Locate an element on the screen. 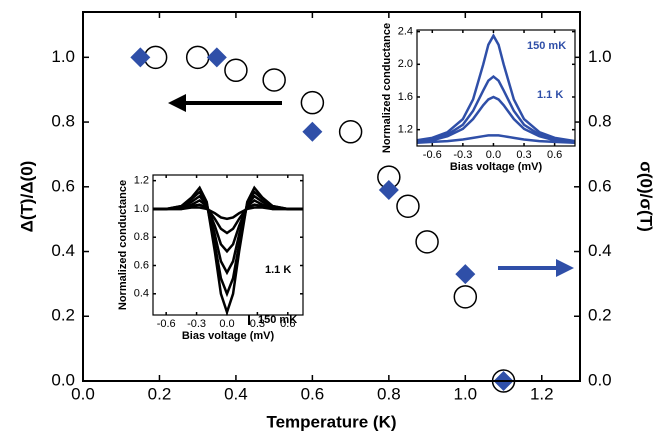 The width and height of the screenshot is (663, 446). y2-tick-label: 0.6 is located at coordinates (600, 185).